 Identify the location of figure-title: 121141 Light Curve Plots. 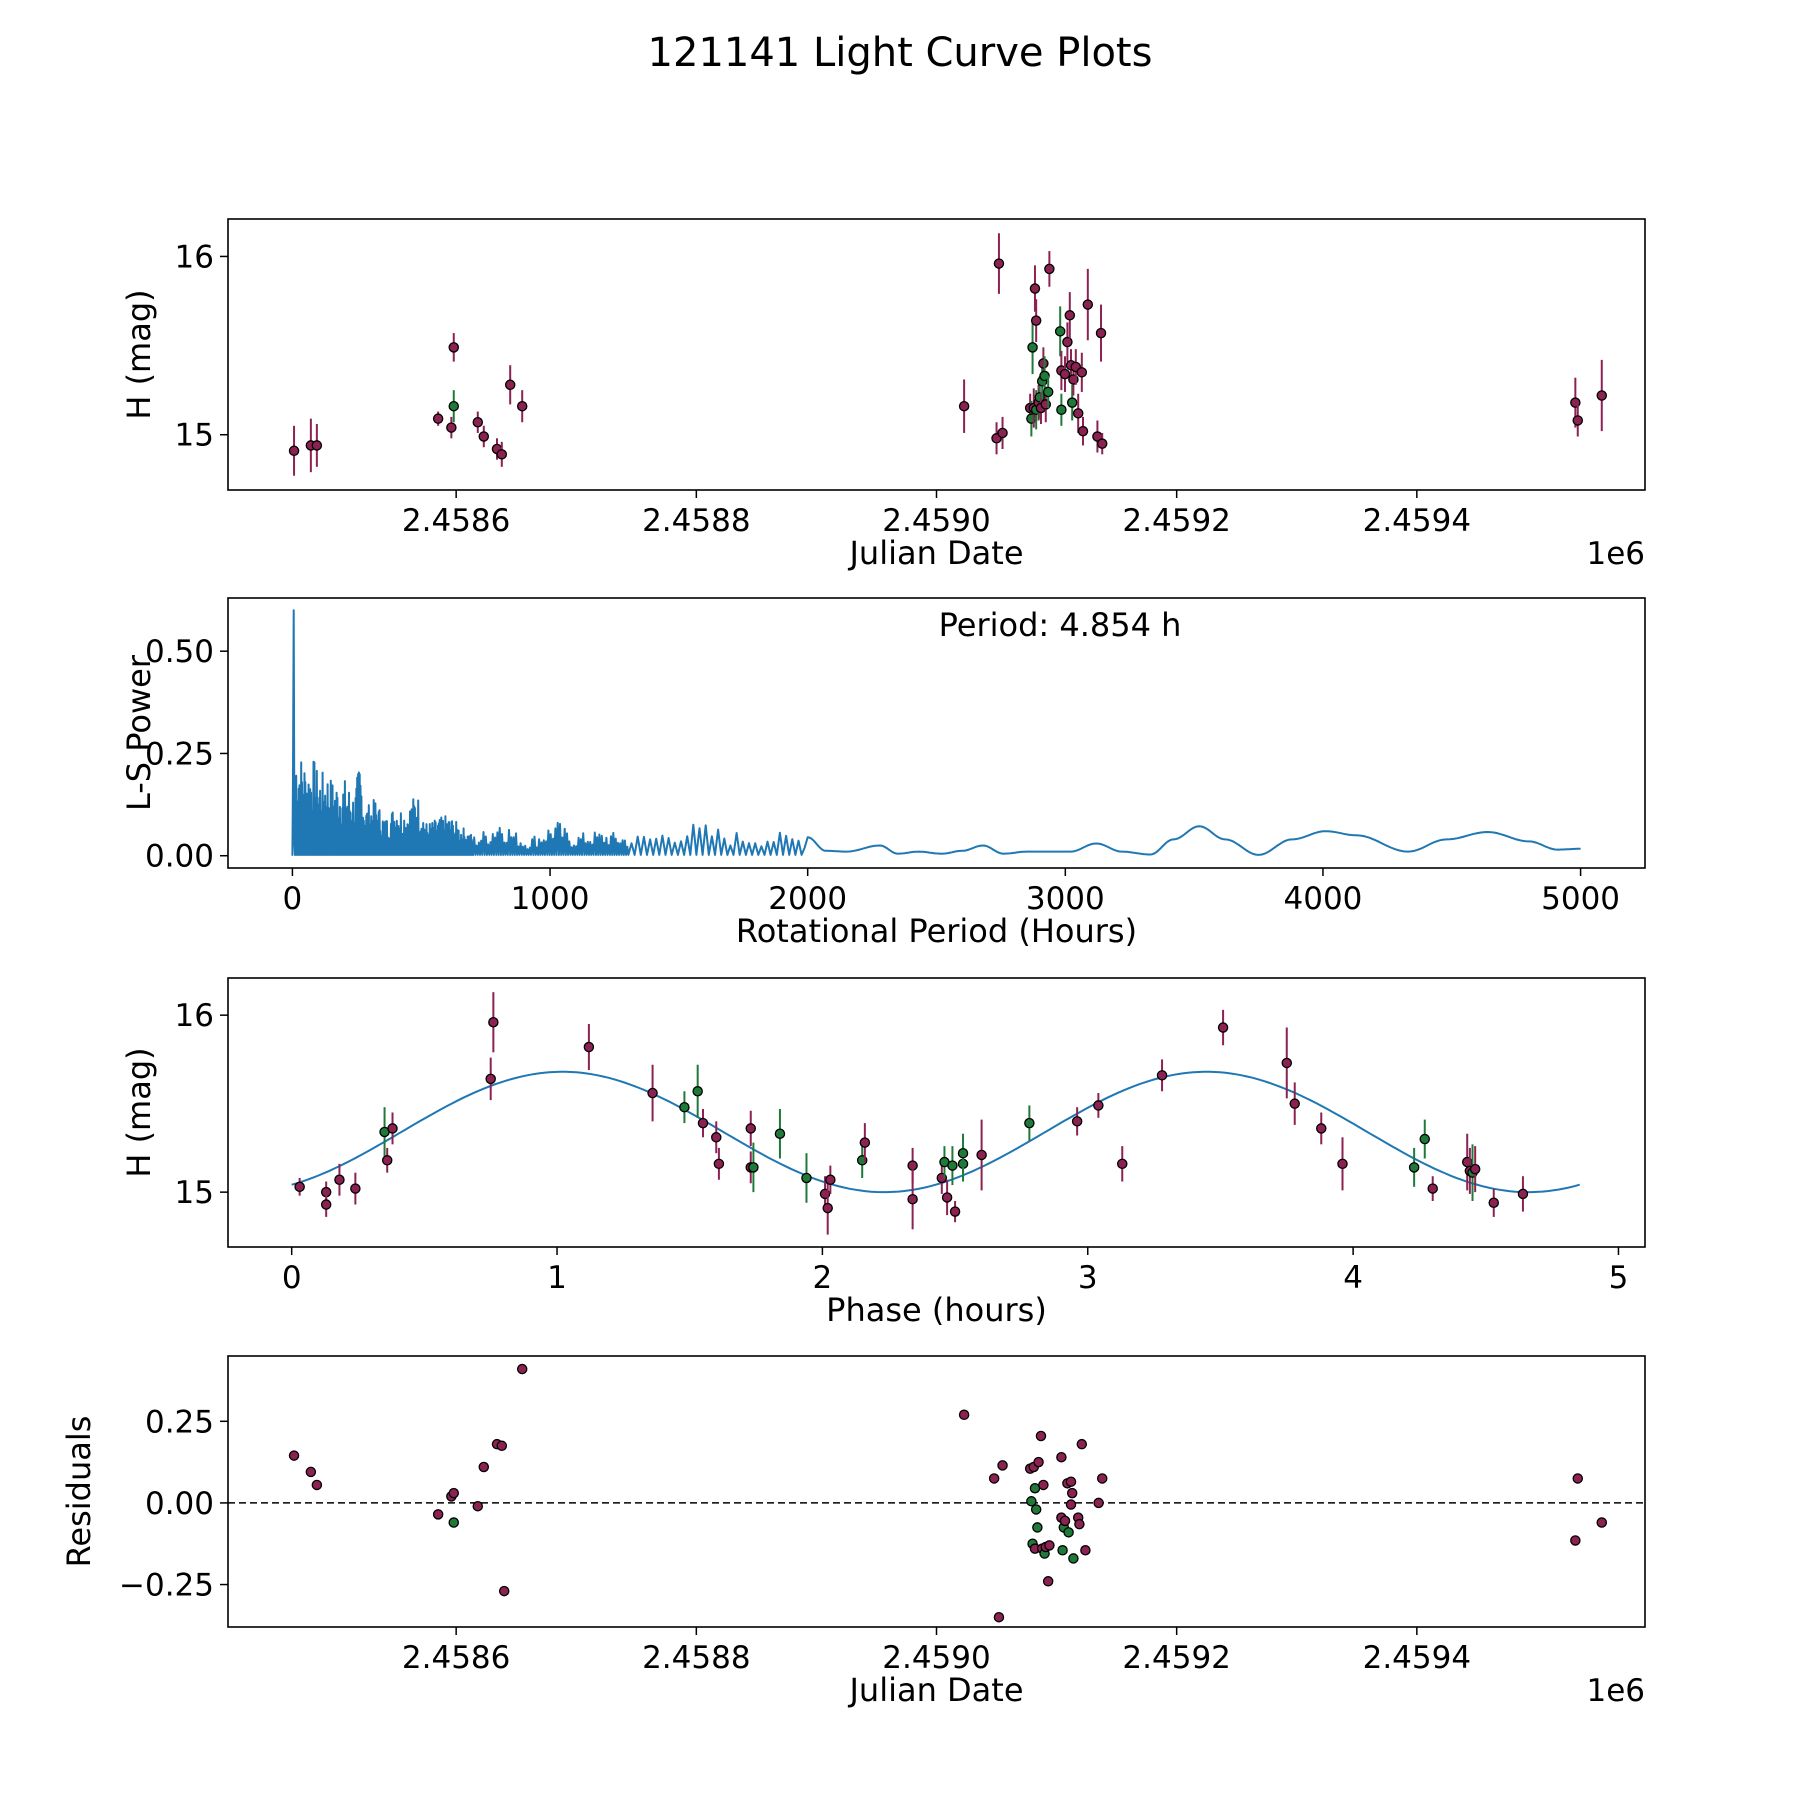
(900, 53).